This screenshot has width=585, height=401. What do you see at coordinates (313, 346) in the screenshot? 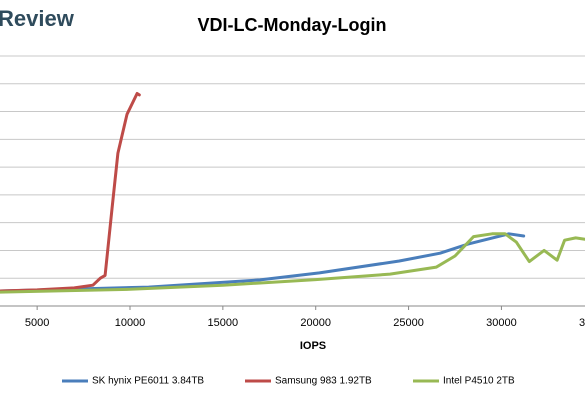
I see `x-axis-label: IOPS` at bounding box center [313, 346].